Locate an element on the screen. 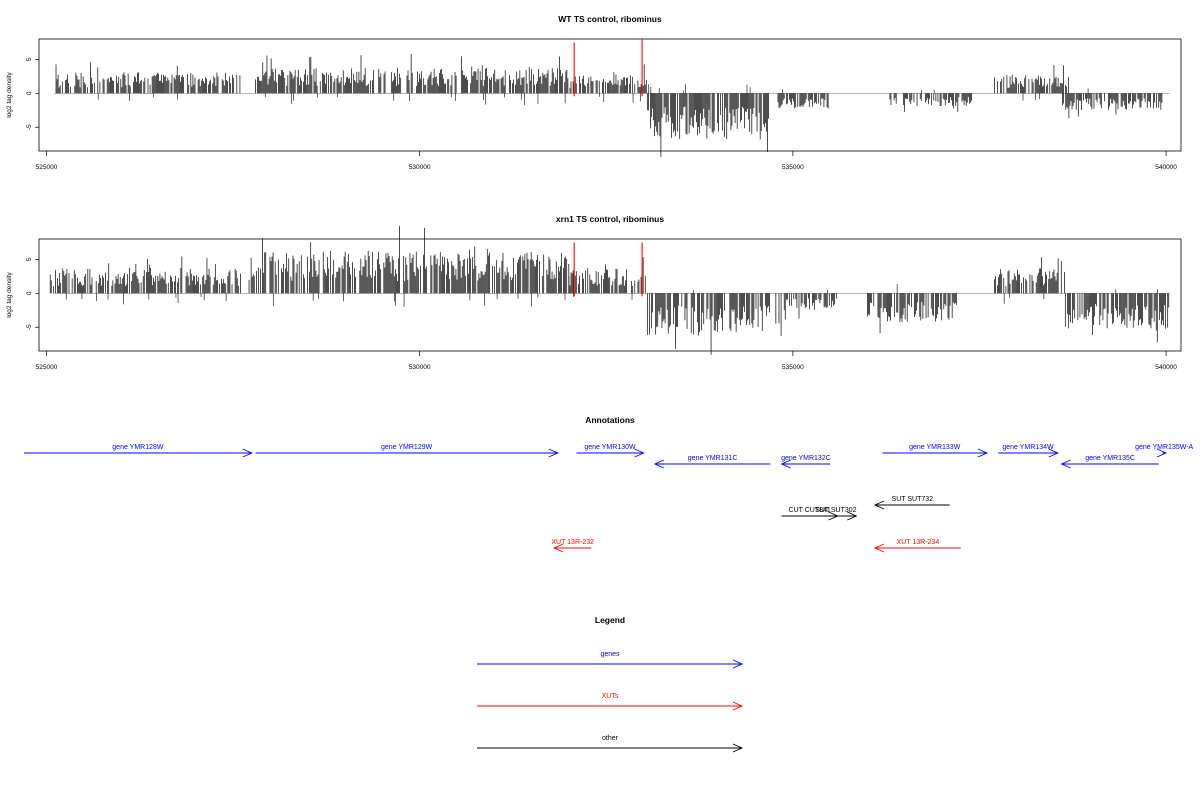 The height and width of the screenshot is (800, 1200). feature-arrow: XUT 13R-234 is located at coordinates (917, 546).